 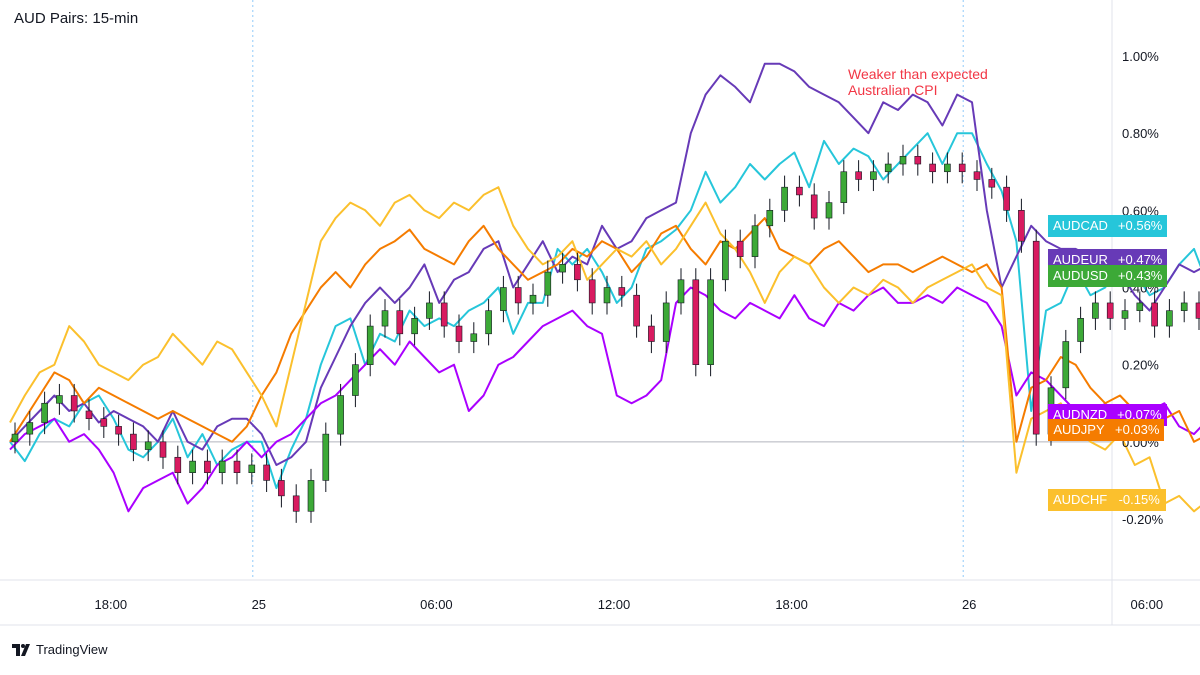 What do you see at coordinates (1106, 430) in the screenshot?
I see `badge-audjpy: AUDJPY +0.03%` at bounding box center [1106, 430].